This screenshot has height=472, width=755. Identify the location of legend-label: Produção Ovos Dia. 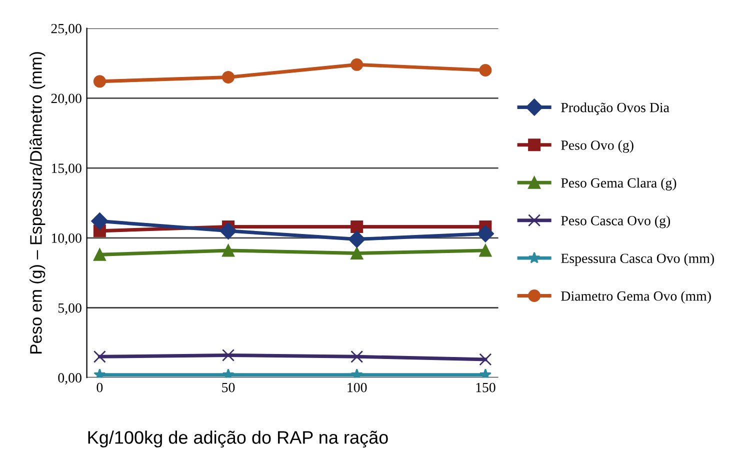
(615, 109).